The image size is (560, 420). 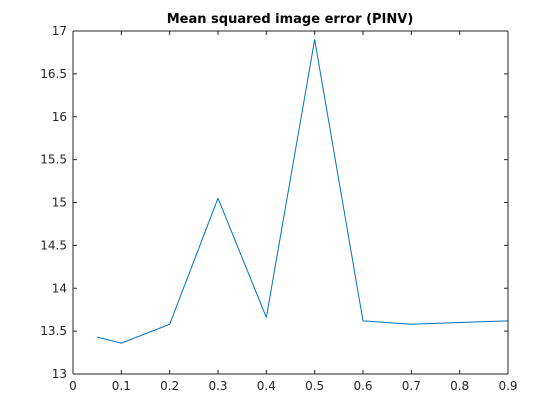 What do you see at coordinates (290, 19) in the screenshot?
I see `chart-title: Mean squared image error (PINV)` at bounding box center [290, 19].